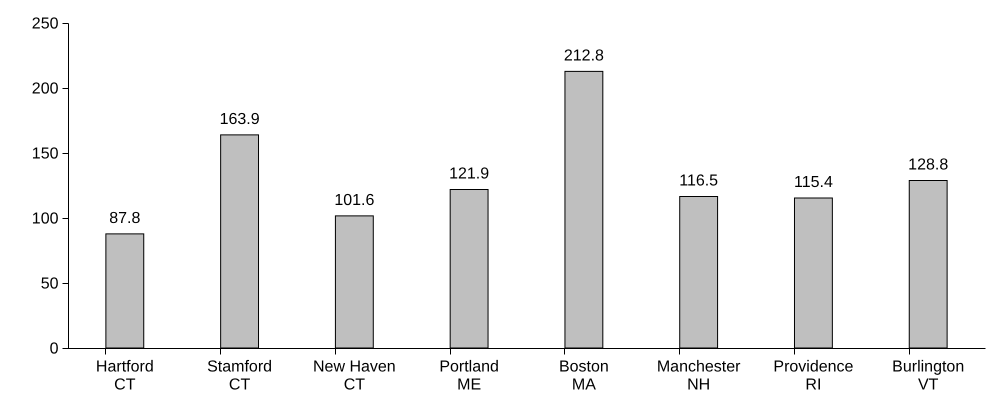  What do you see at coordinates (354, 200) in the screenshot?
I see `data-label: 101.6` at bounding box center [354, 200].